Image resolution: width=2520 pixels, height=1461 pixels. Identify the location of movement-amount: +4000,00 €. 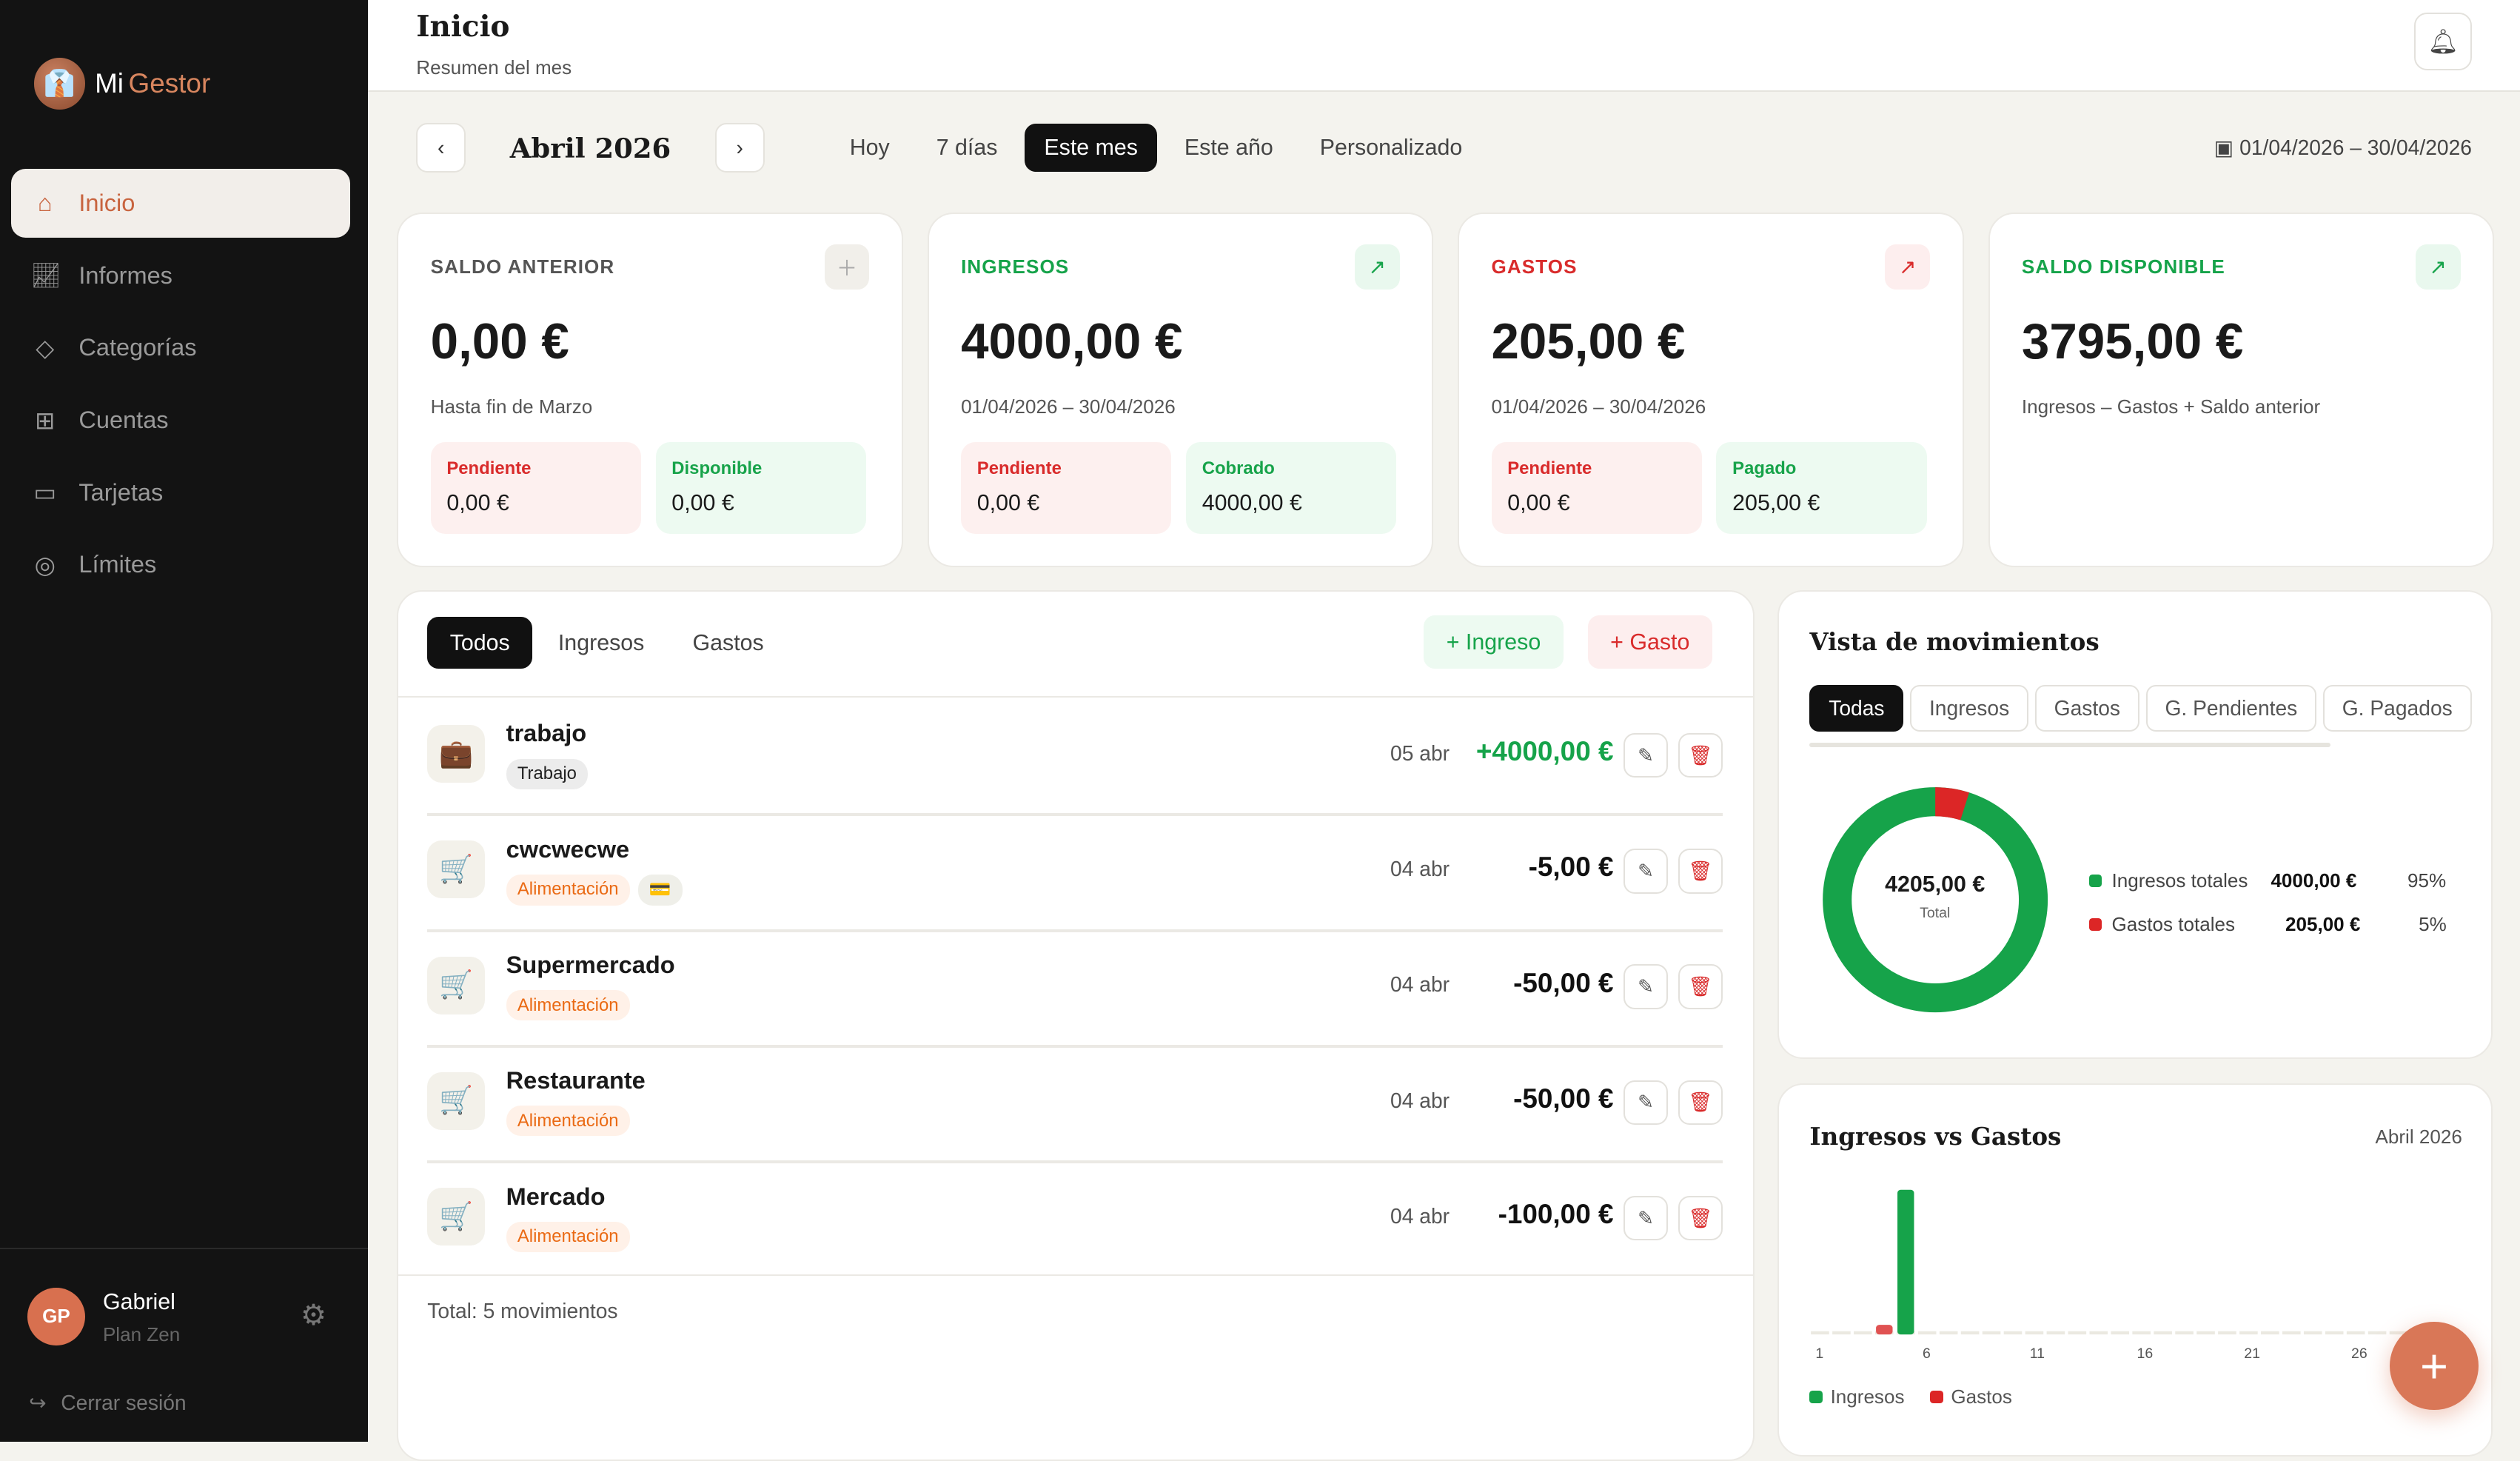
(1545, 751).